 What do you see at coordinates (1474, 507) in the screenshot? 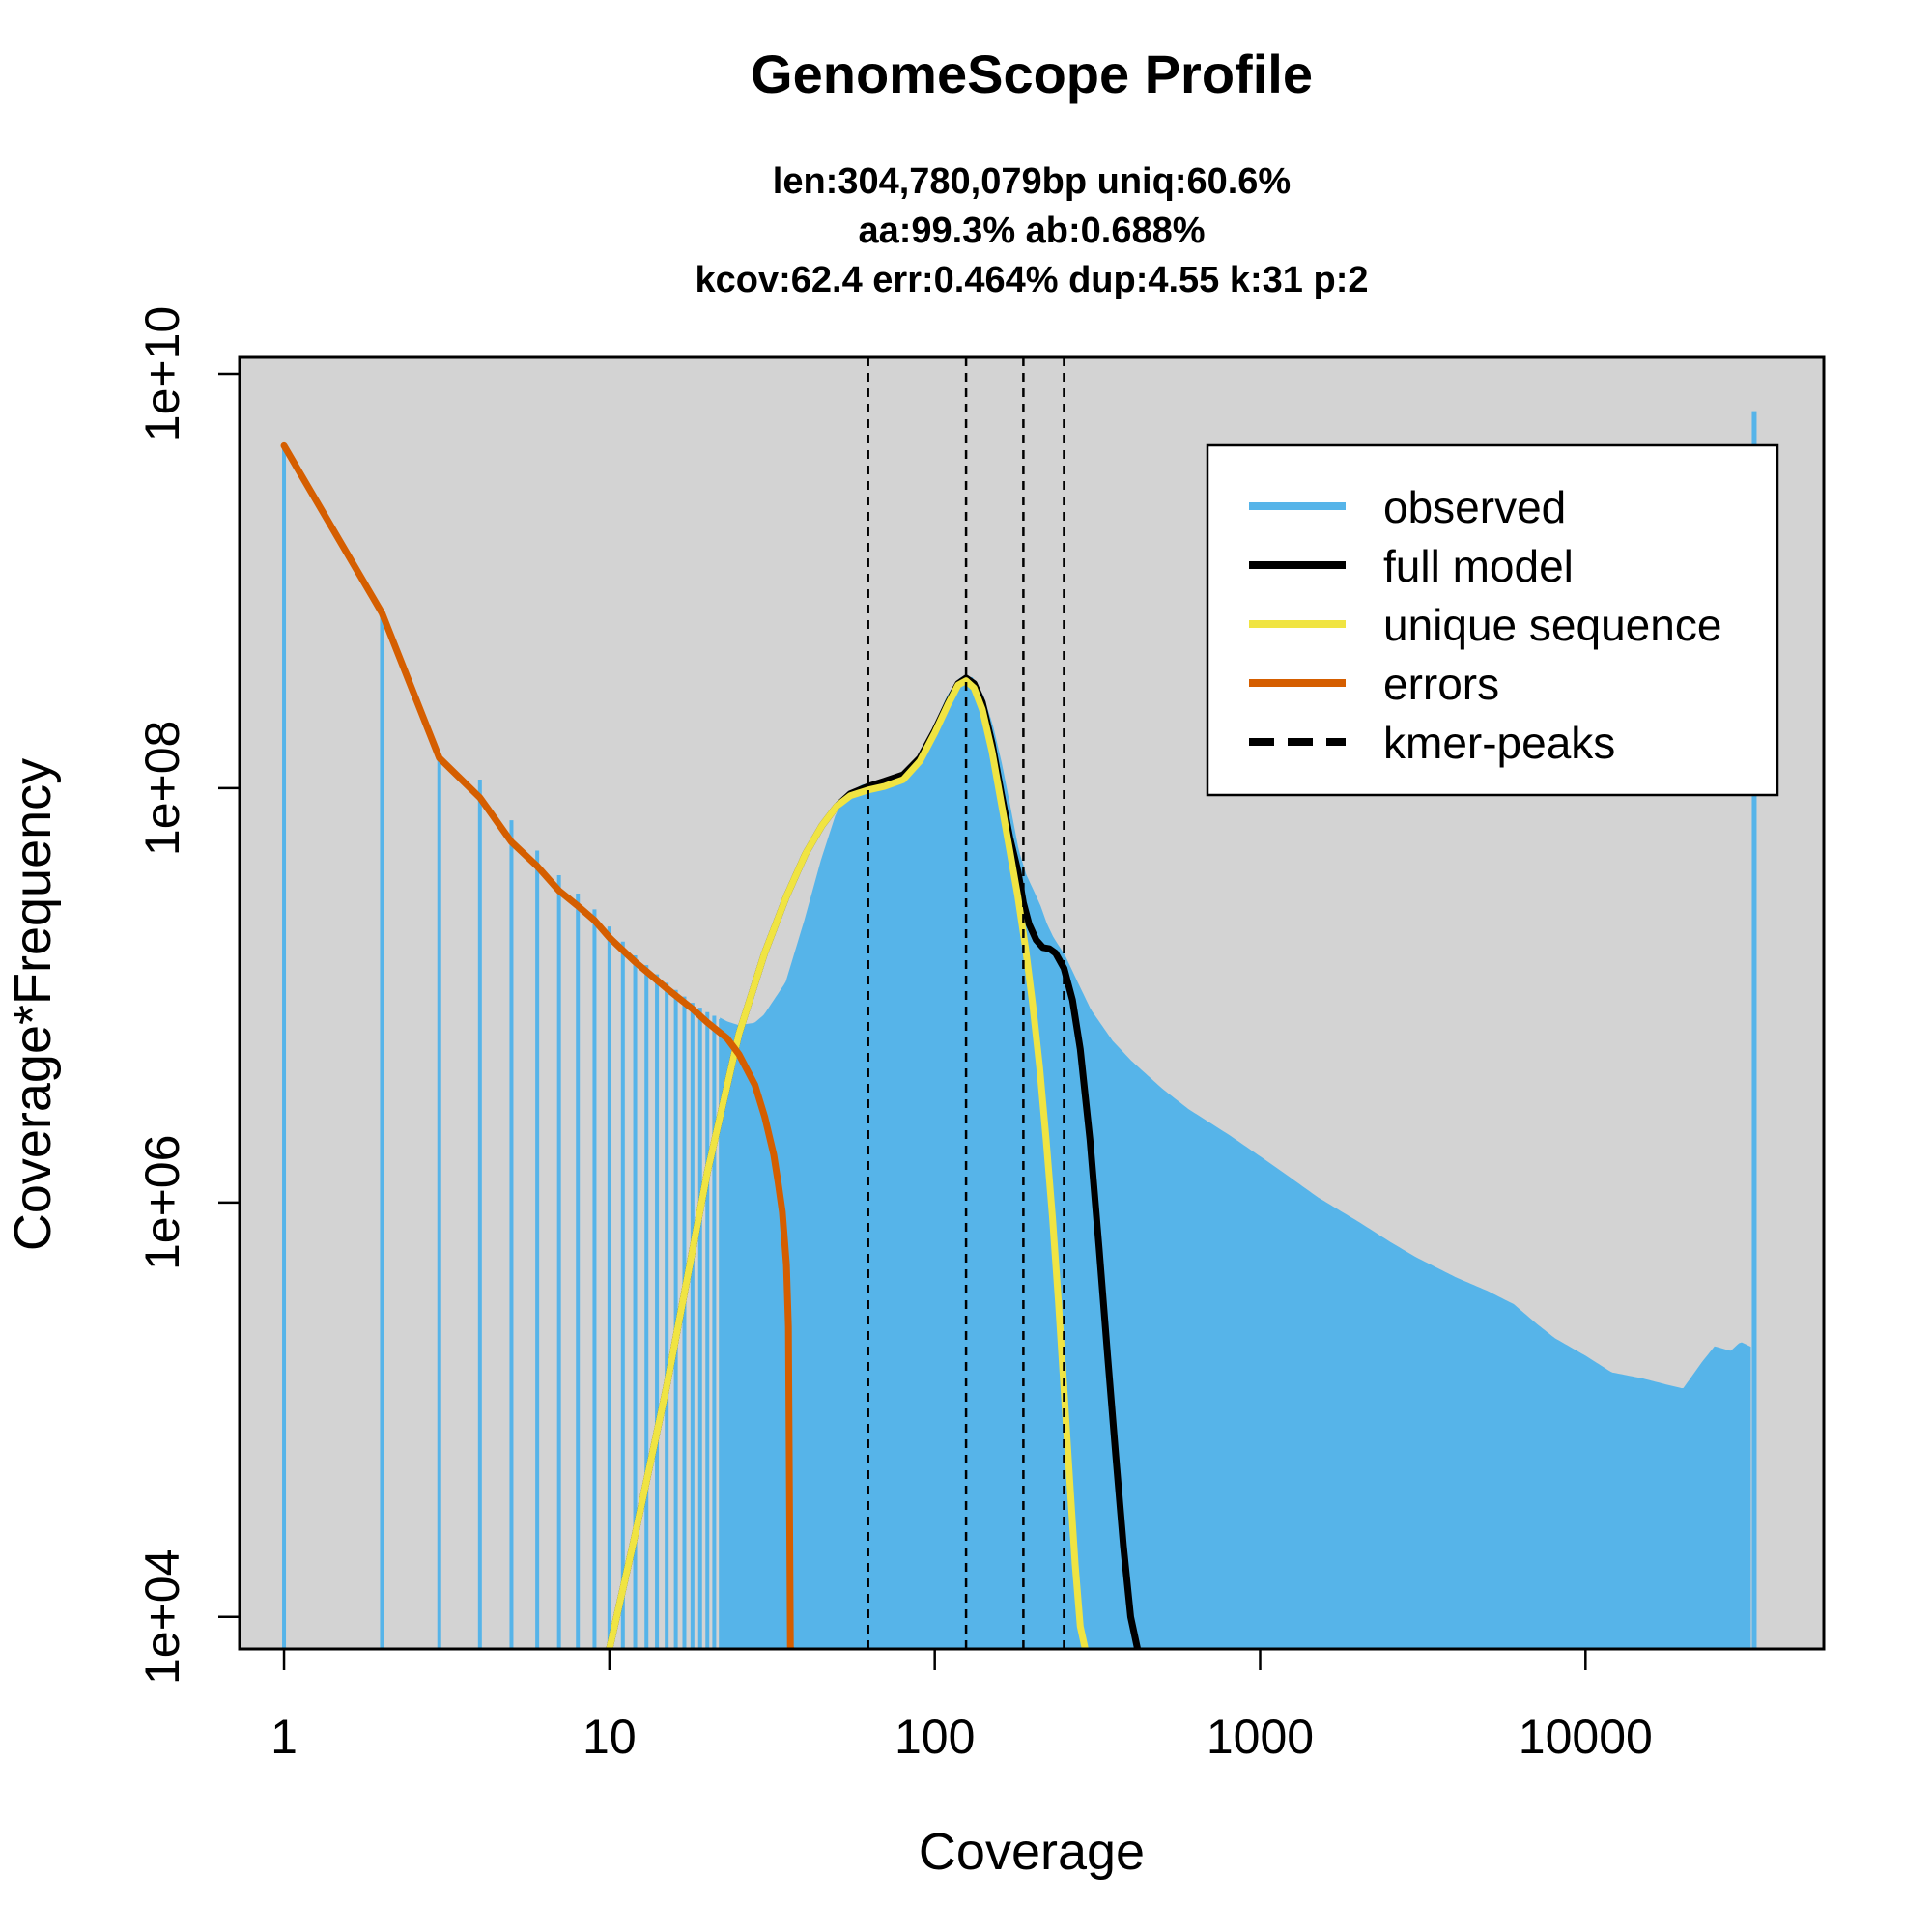
I see `legend-label-0: observed` at bounding box center [1474, 507].